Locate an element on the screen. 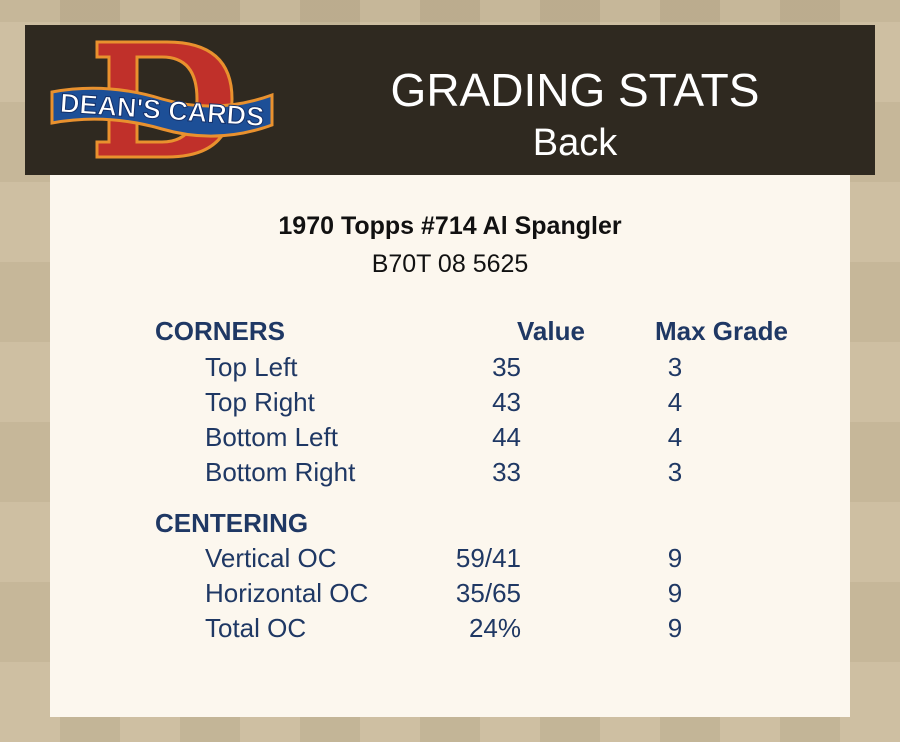 The width and height of the screenshot is (900, 742). card-title: 1970 Topps #714 Al Spangler is located at coordinates (450, 226).